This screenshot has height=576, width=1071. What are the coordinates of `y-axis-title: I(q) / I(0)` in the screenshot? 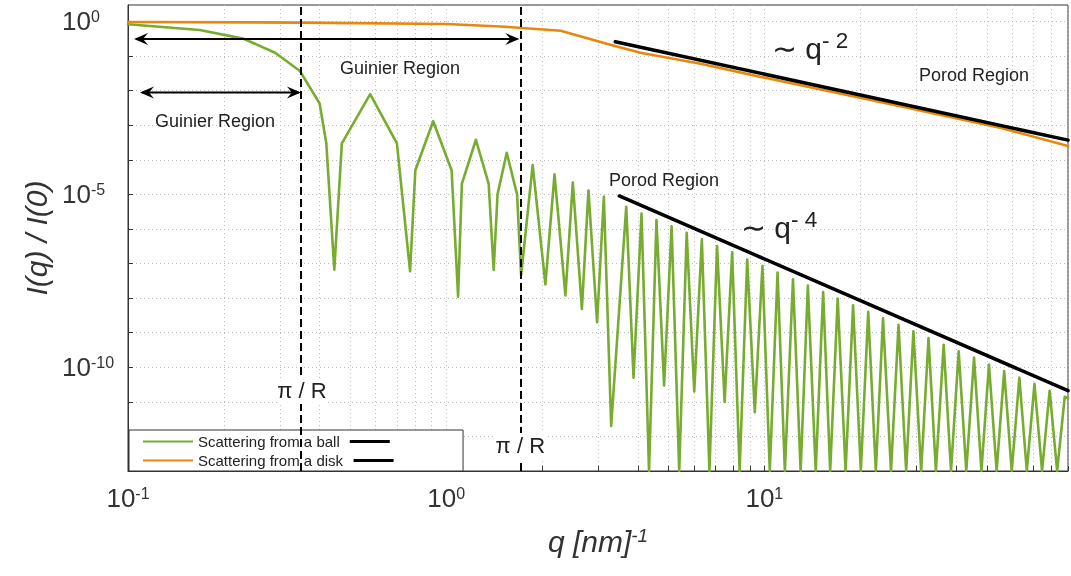 It's located at (36, 238).